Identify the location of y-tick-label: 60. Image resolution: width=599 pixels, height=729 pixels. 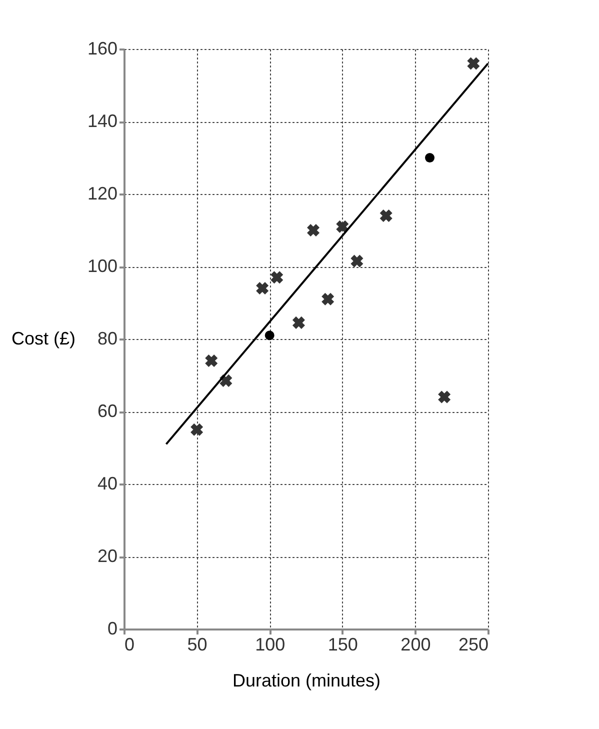
(107, 411).